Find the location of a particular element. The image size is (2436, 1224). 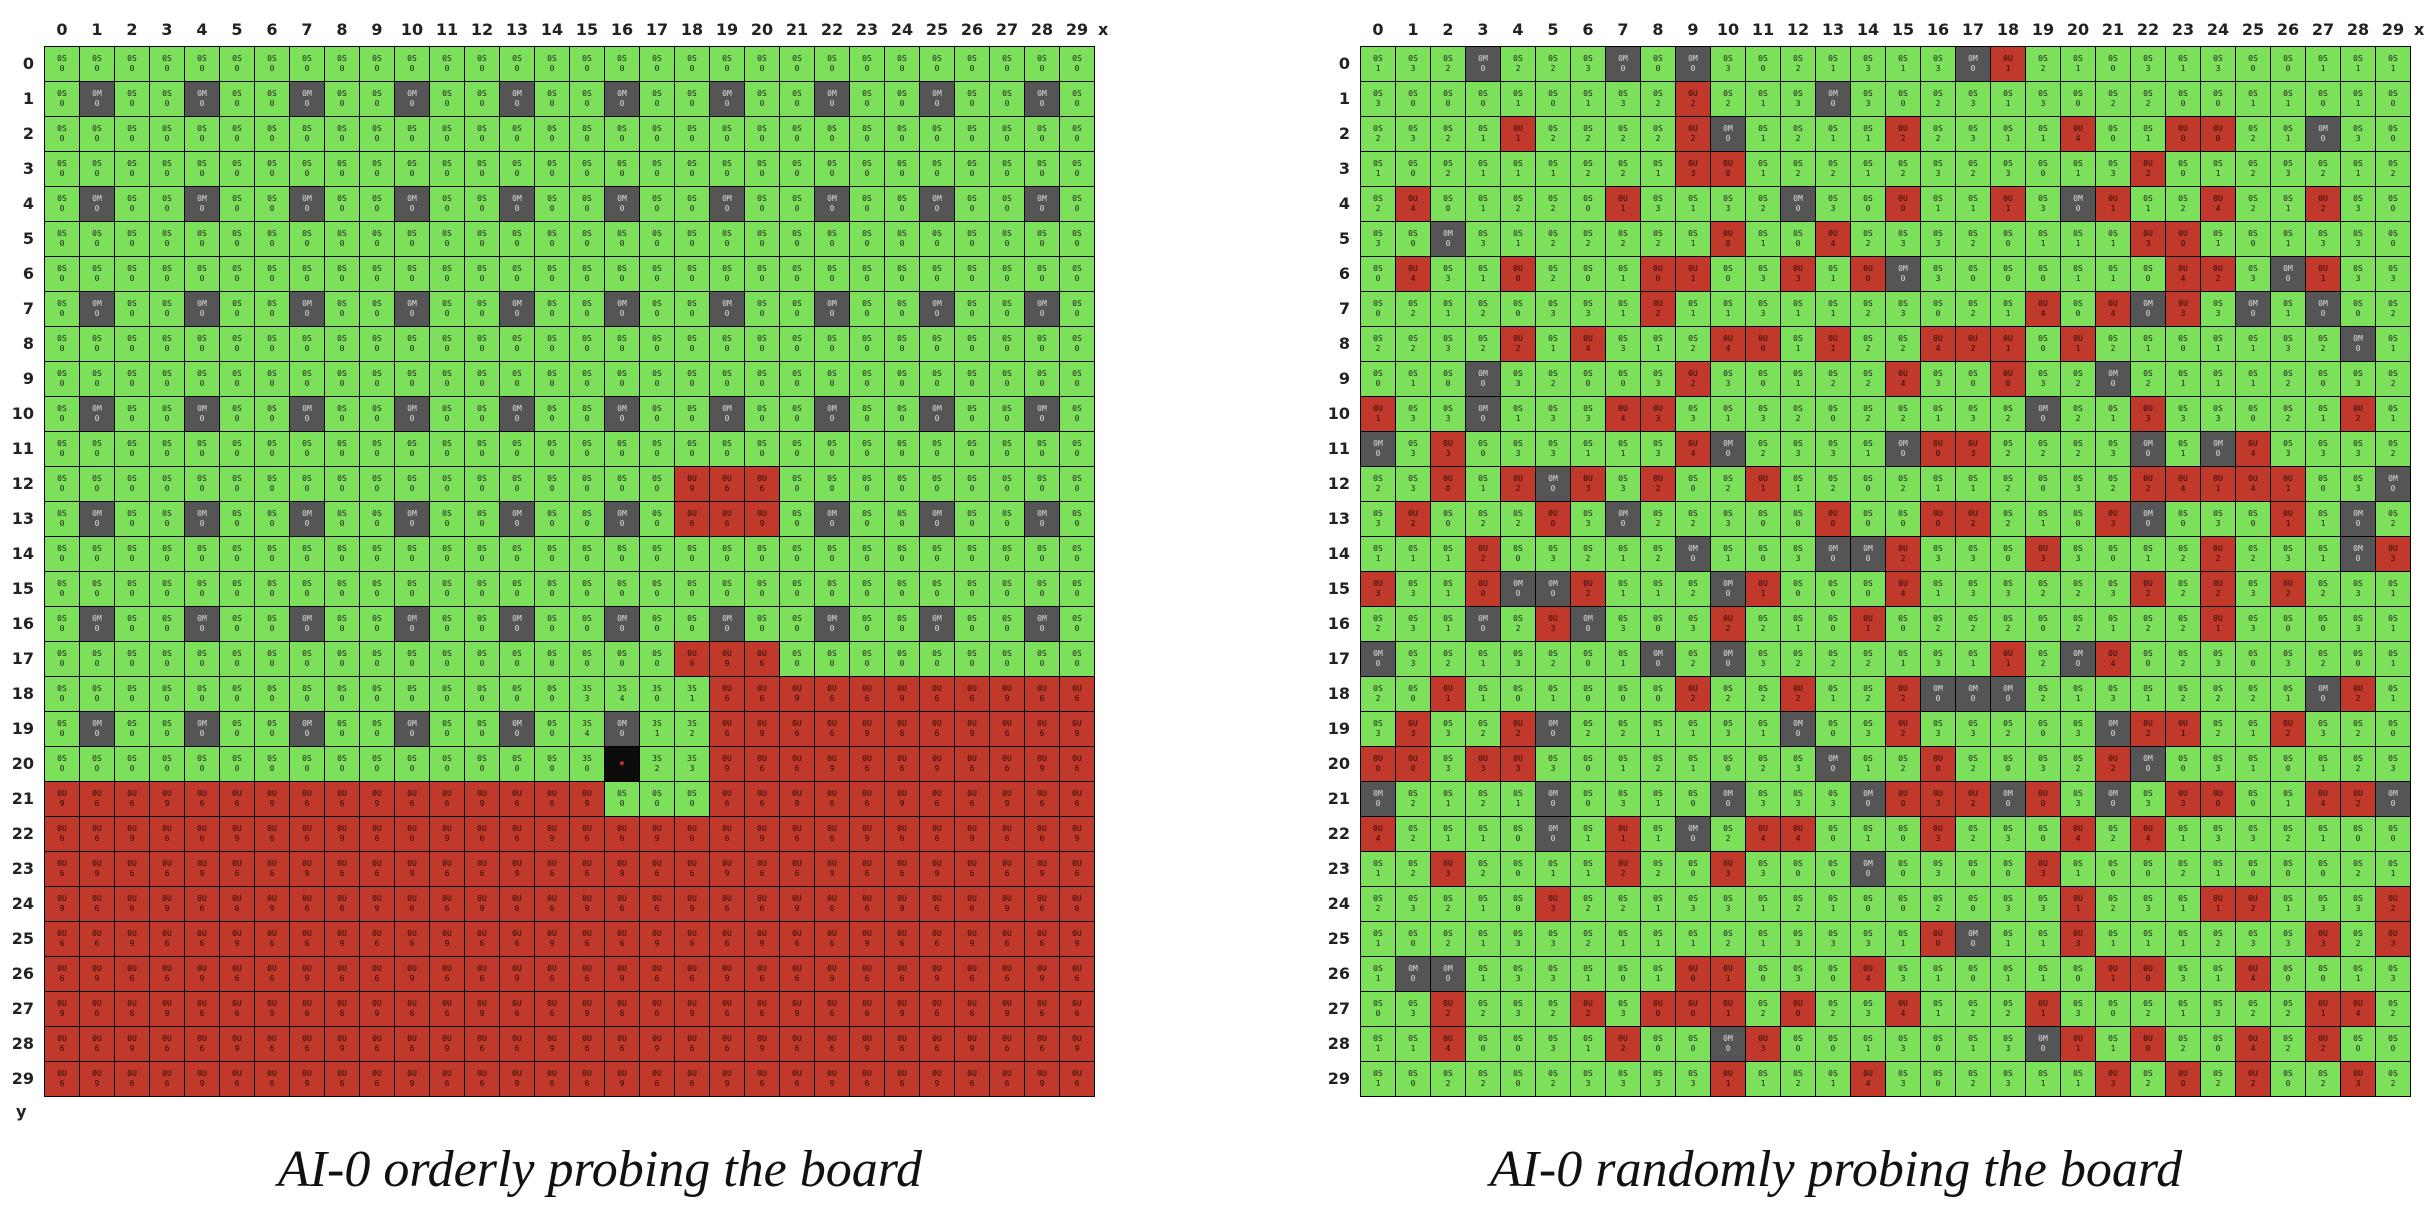

board-cell: 0U 3 is located at coordinates (2393, 939).